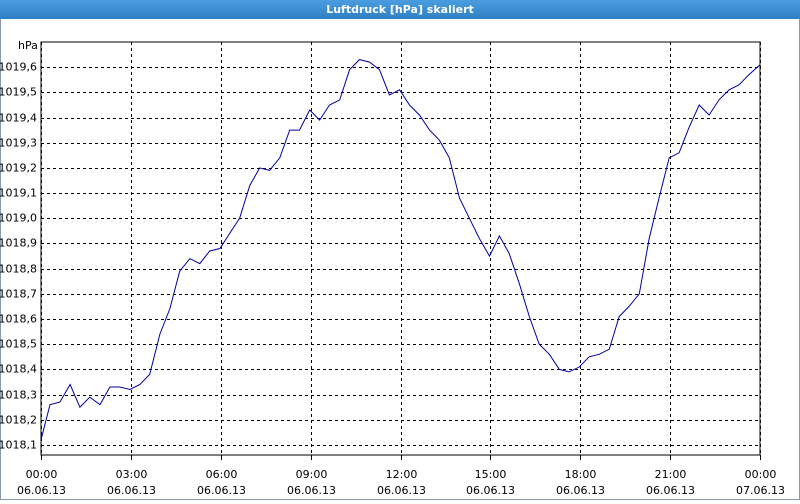 This screenshot has height=504, width=800. What do you see at coordinates (312, 474) in the screenshot?
I see `x-tick-label: 09:00` at bounding box center [312, 474].